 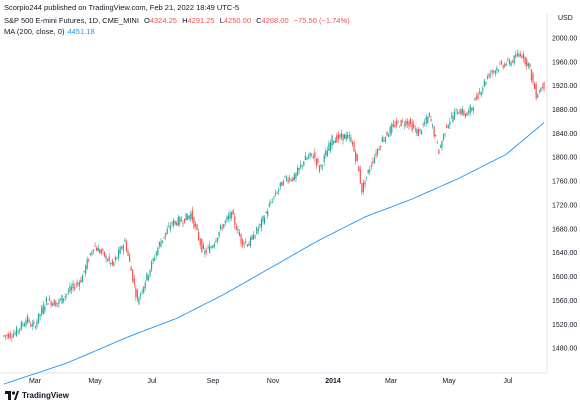 What do you see at coordinates (221, 20) in the screenshot?
I see `low-label: L` at bounding box center [221, 20].